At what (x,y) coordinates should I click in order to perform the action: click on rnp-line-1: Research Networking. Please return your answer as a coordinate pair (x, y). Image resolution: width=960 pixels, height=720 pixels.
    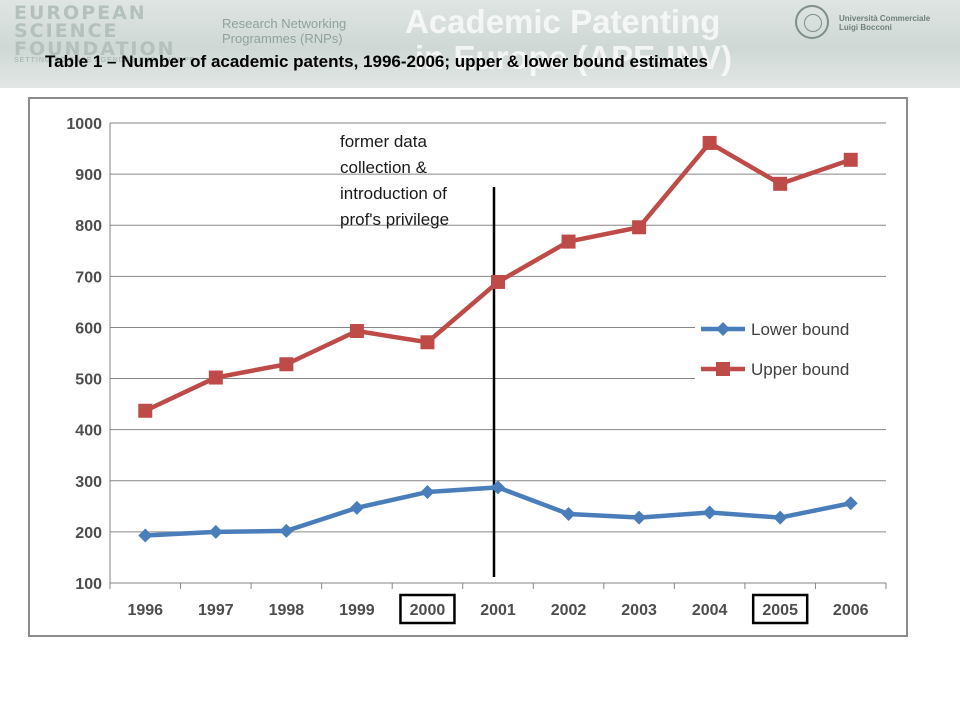
    Looking at the image, I should click on (284, 23).